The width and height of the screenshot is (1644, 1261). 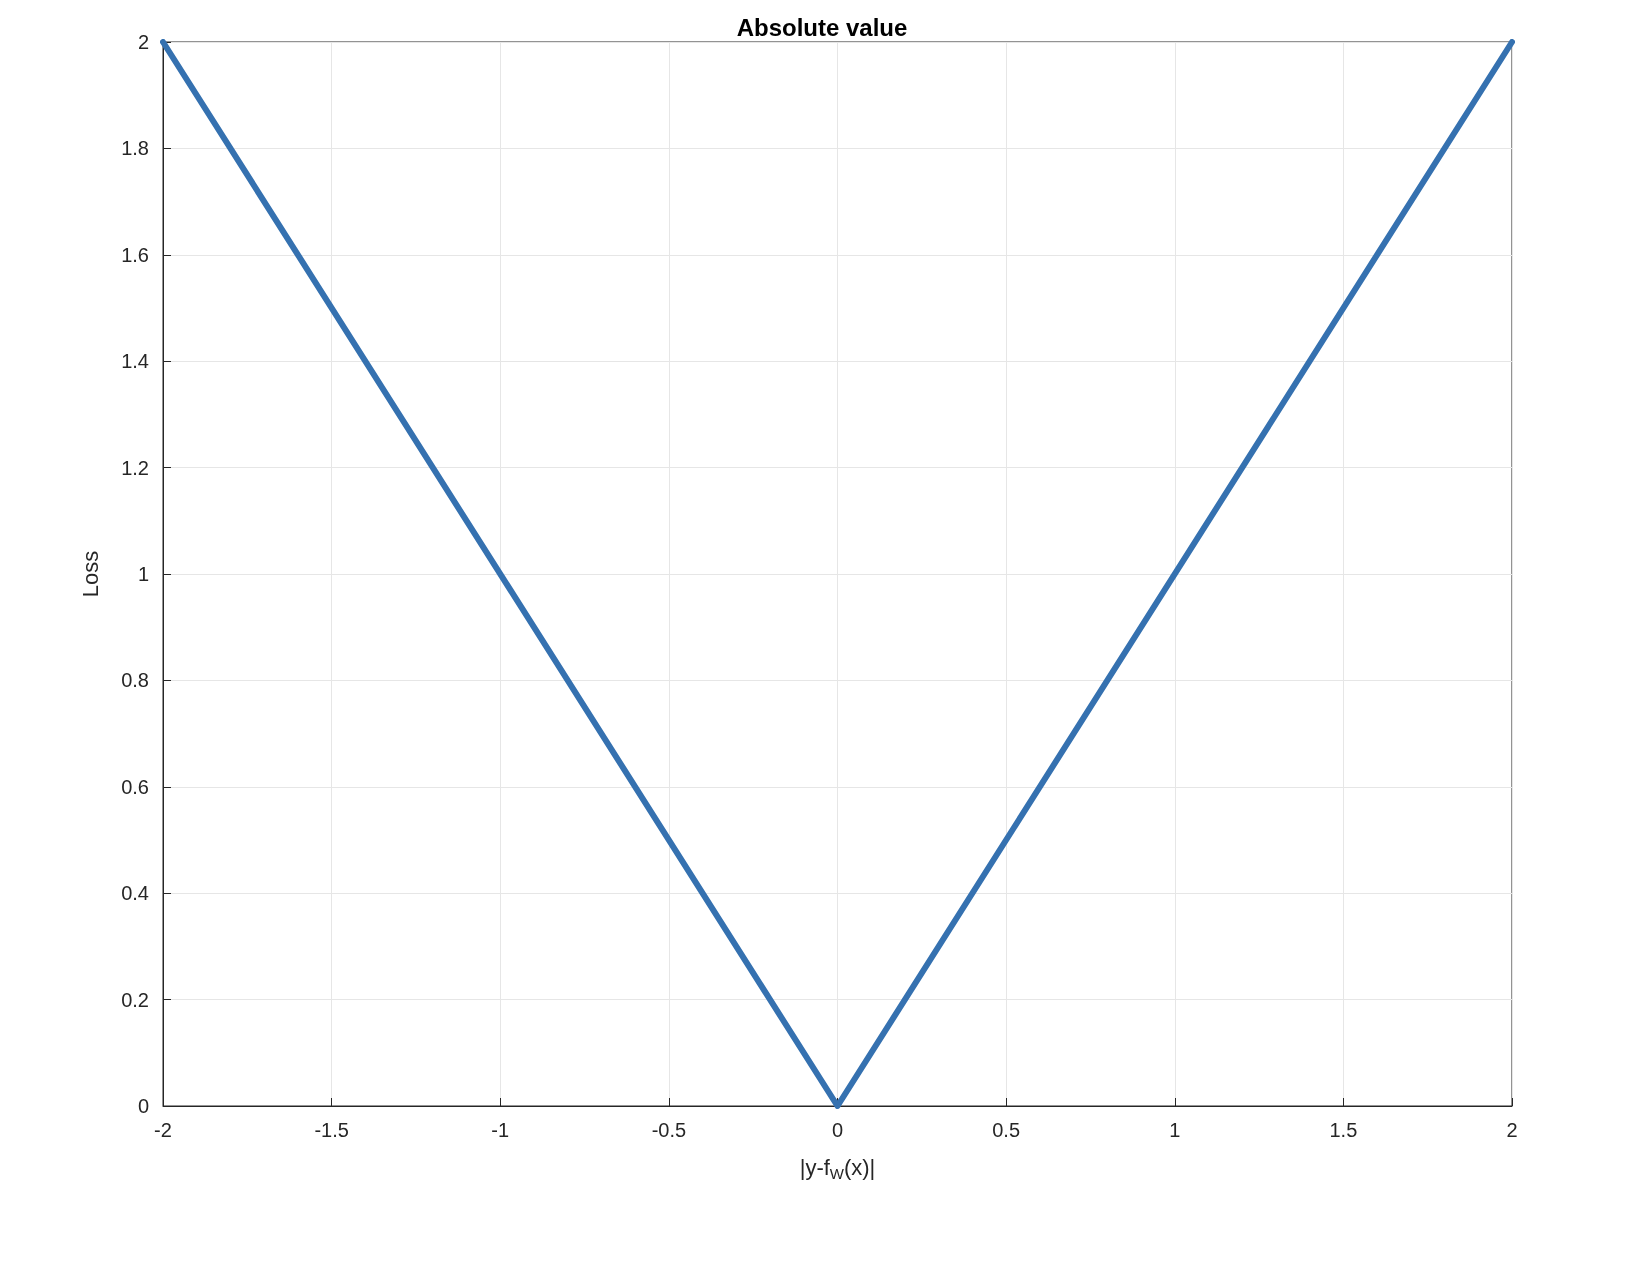 What do you see at coordinates (1512, 1130) in the screenshot?
I see `x-tick-label: 2` at bounding box center [1512, 1130].